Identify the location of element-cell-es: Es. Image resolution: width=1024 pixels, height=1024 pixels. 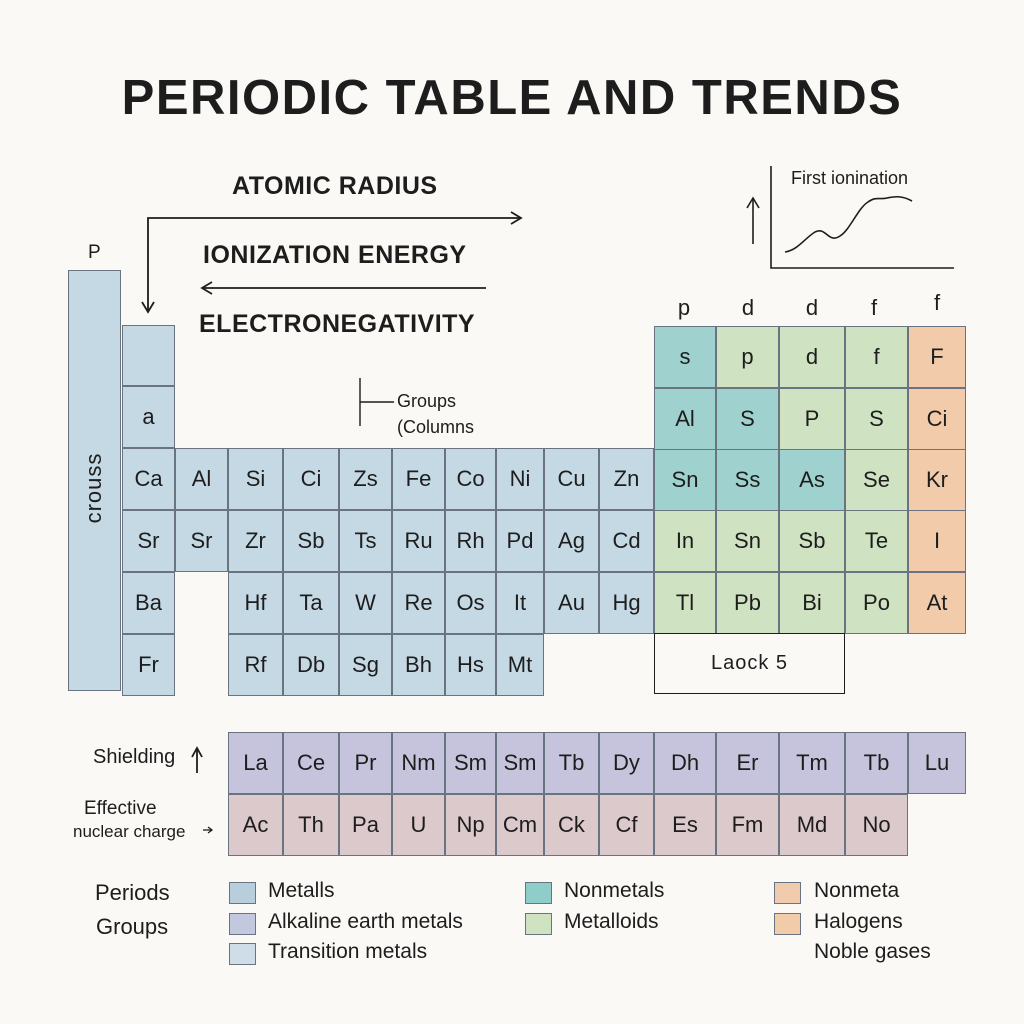
(685, 825).